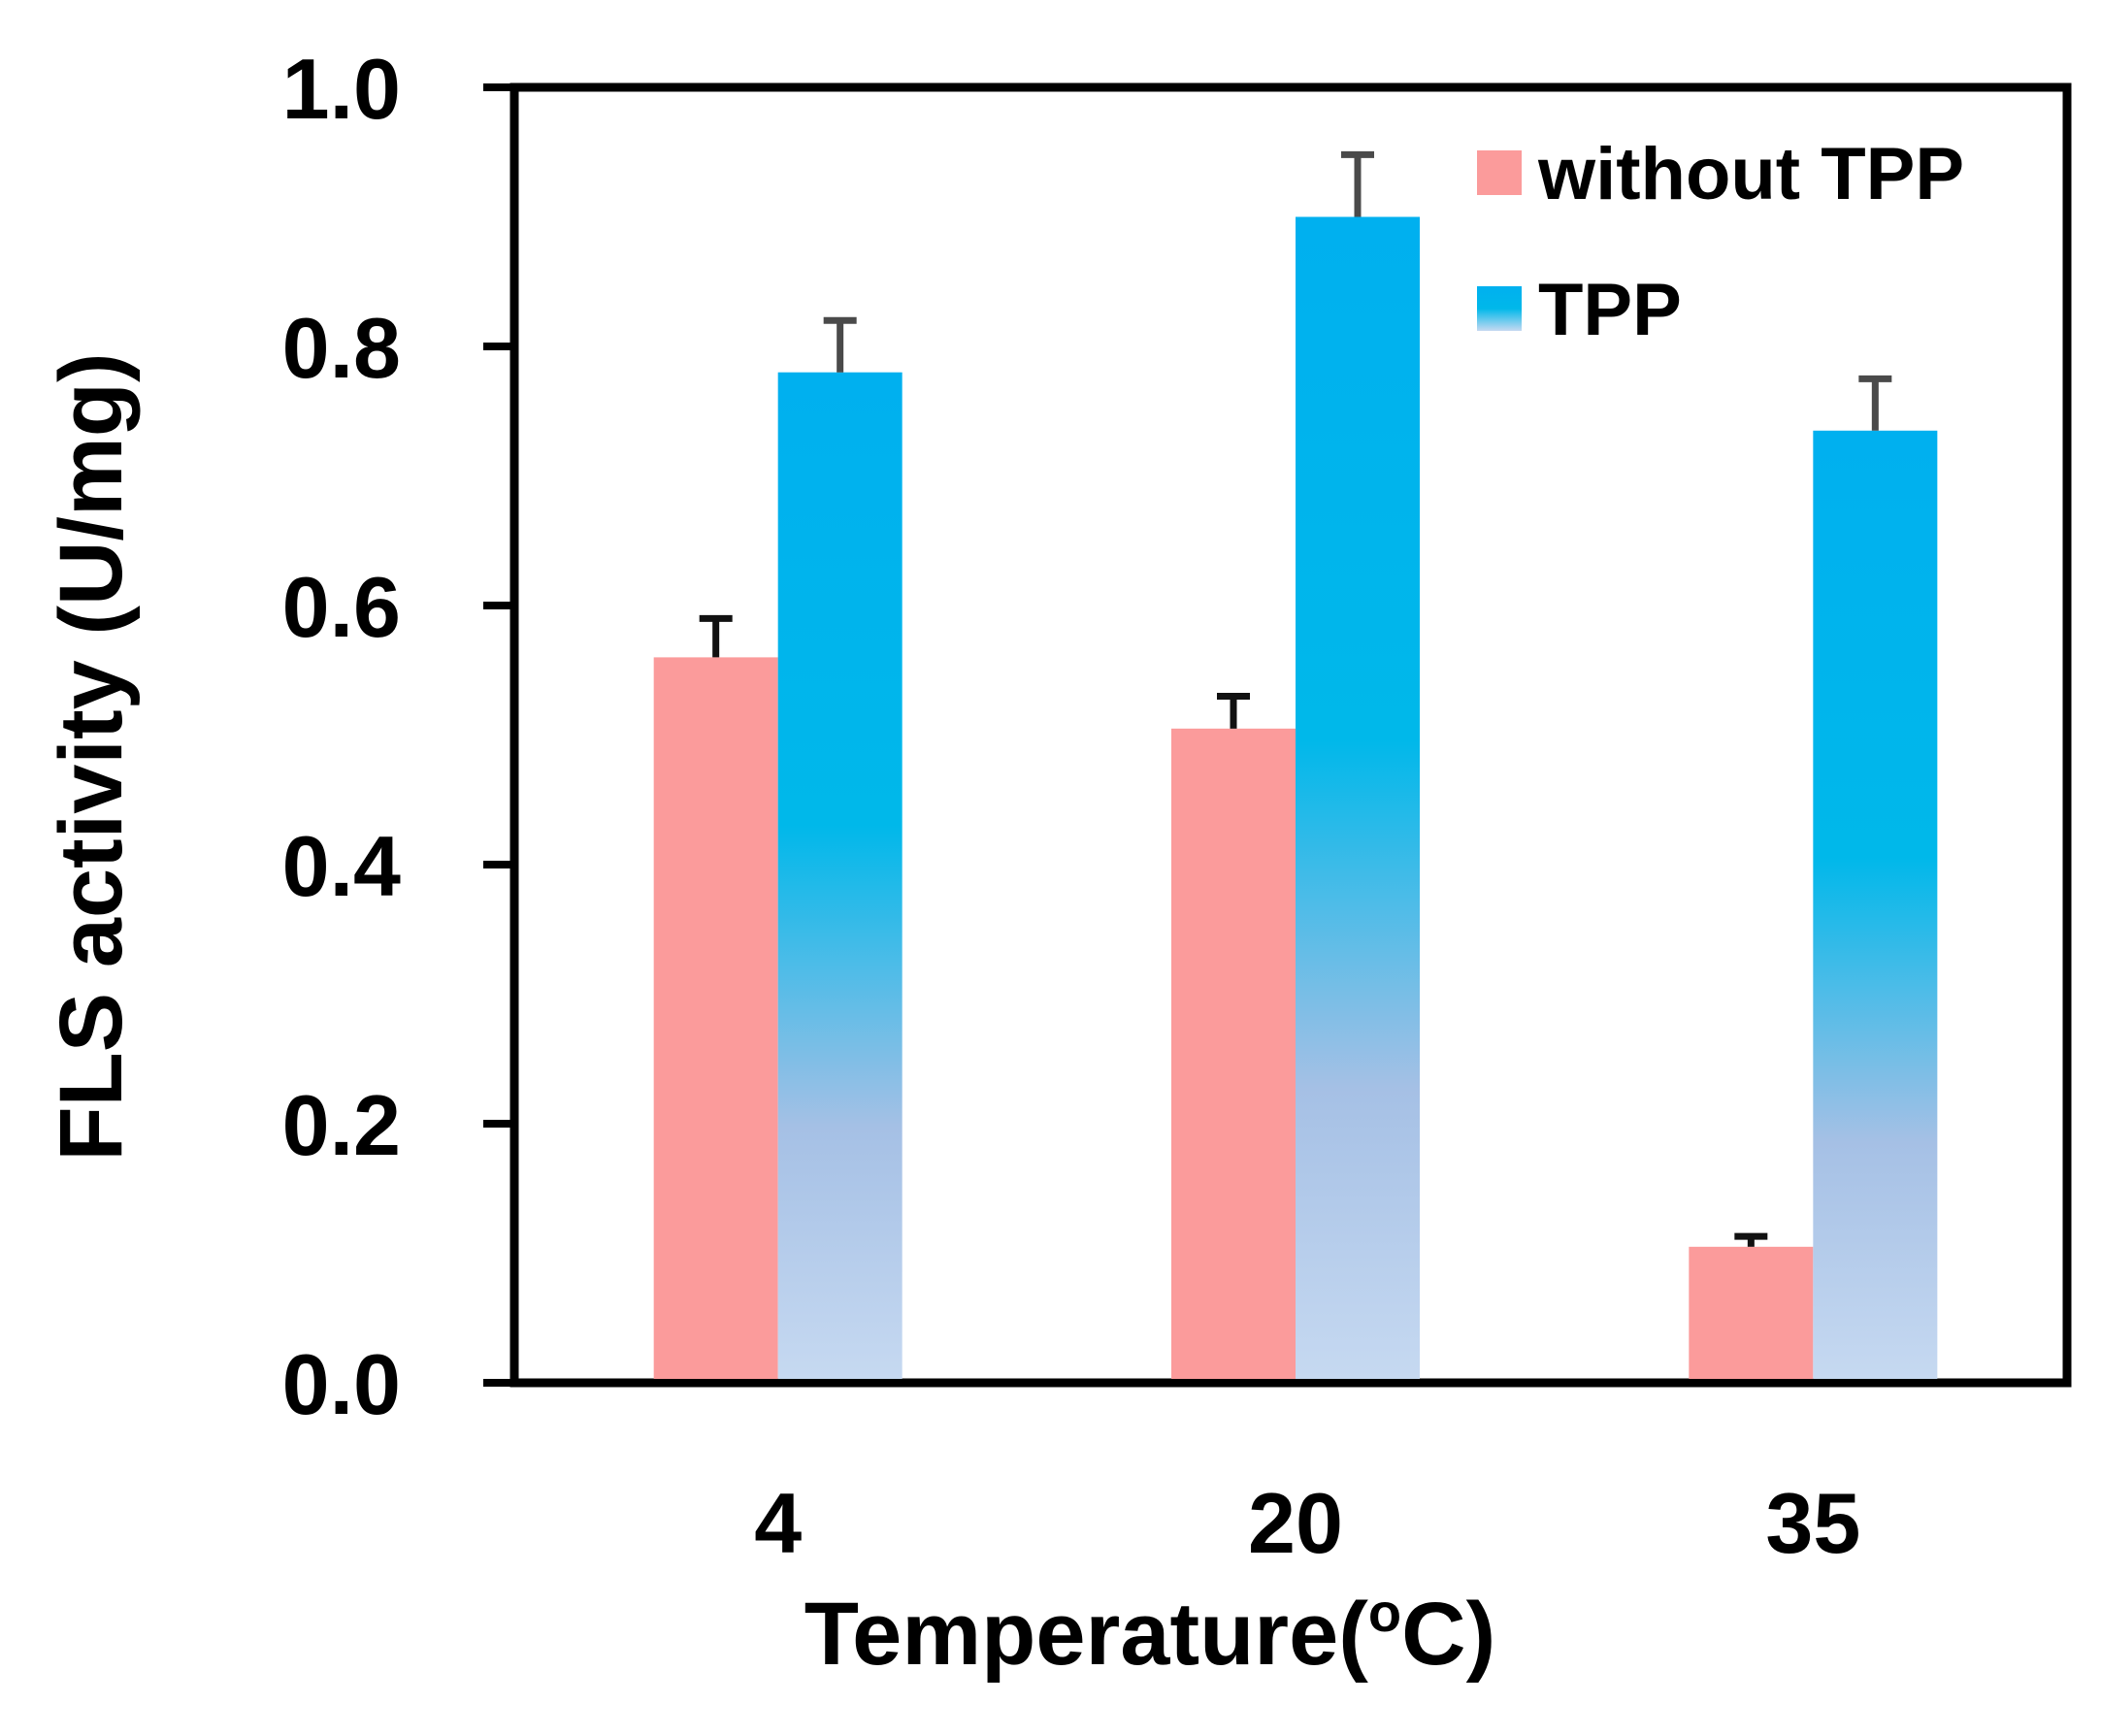  What do you see at coordinates (1295, 1523) in the screenshot?
I see `x-tick-label-20: 20` at bounding box center [1295, 1523].